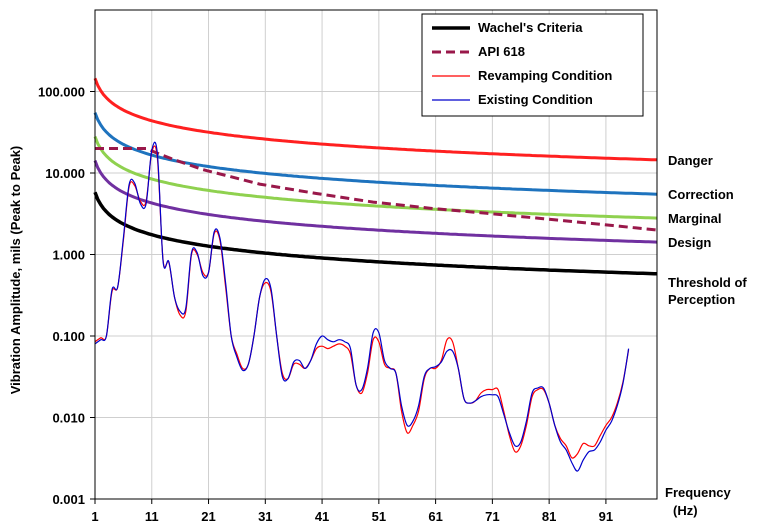  Describe the element at coordinates (492, 516) in the screenshot. I see `x-tick-label: 71` at that location.